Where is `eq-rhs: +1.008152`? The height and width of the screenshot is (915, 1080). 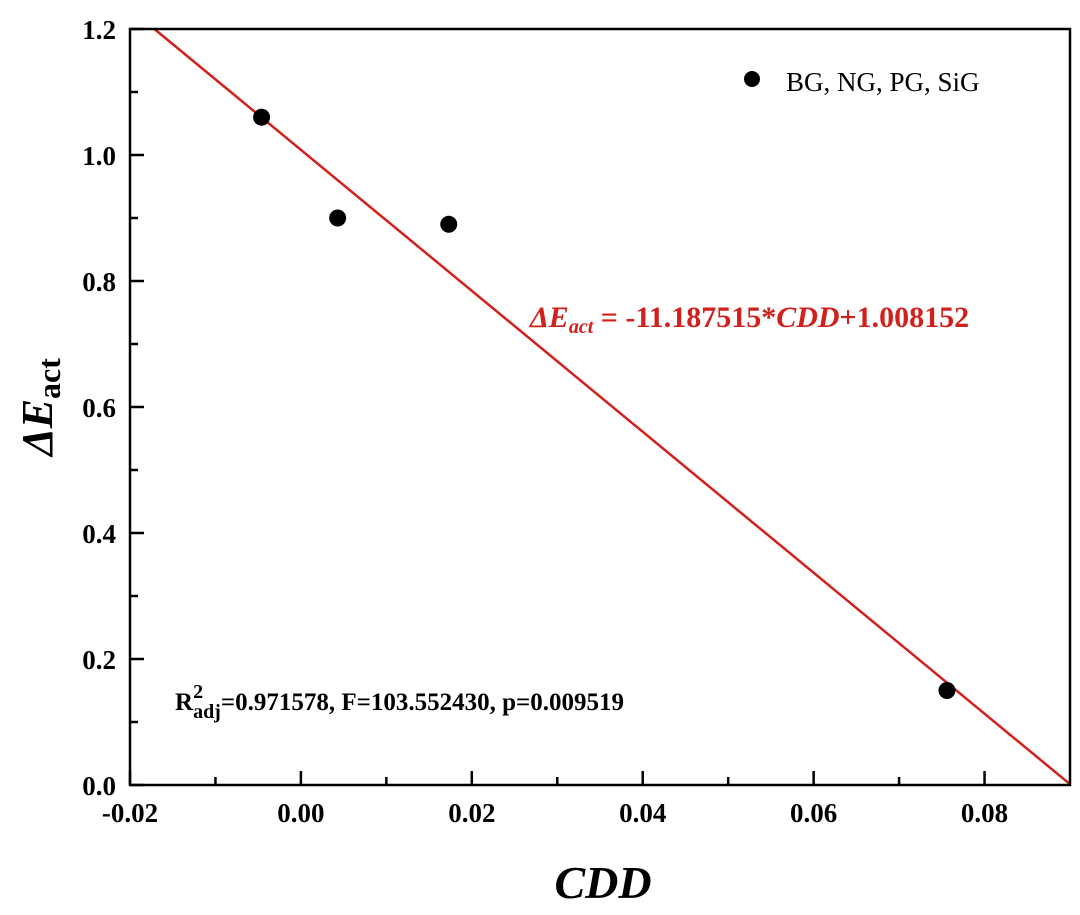
eq-rhs: +1.008152 is located at coordinates (905, 317).